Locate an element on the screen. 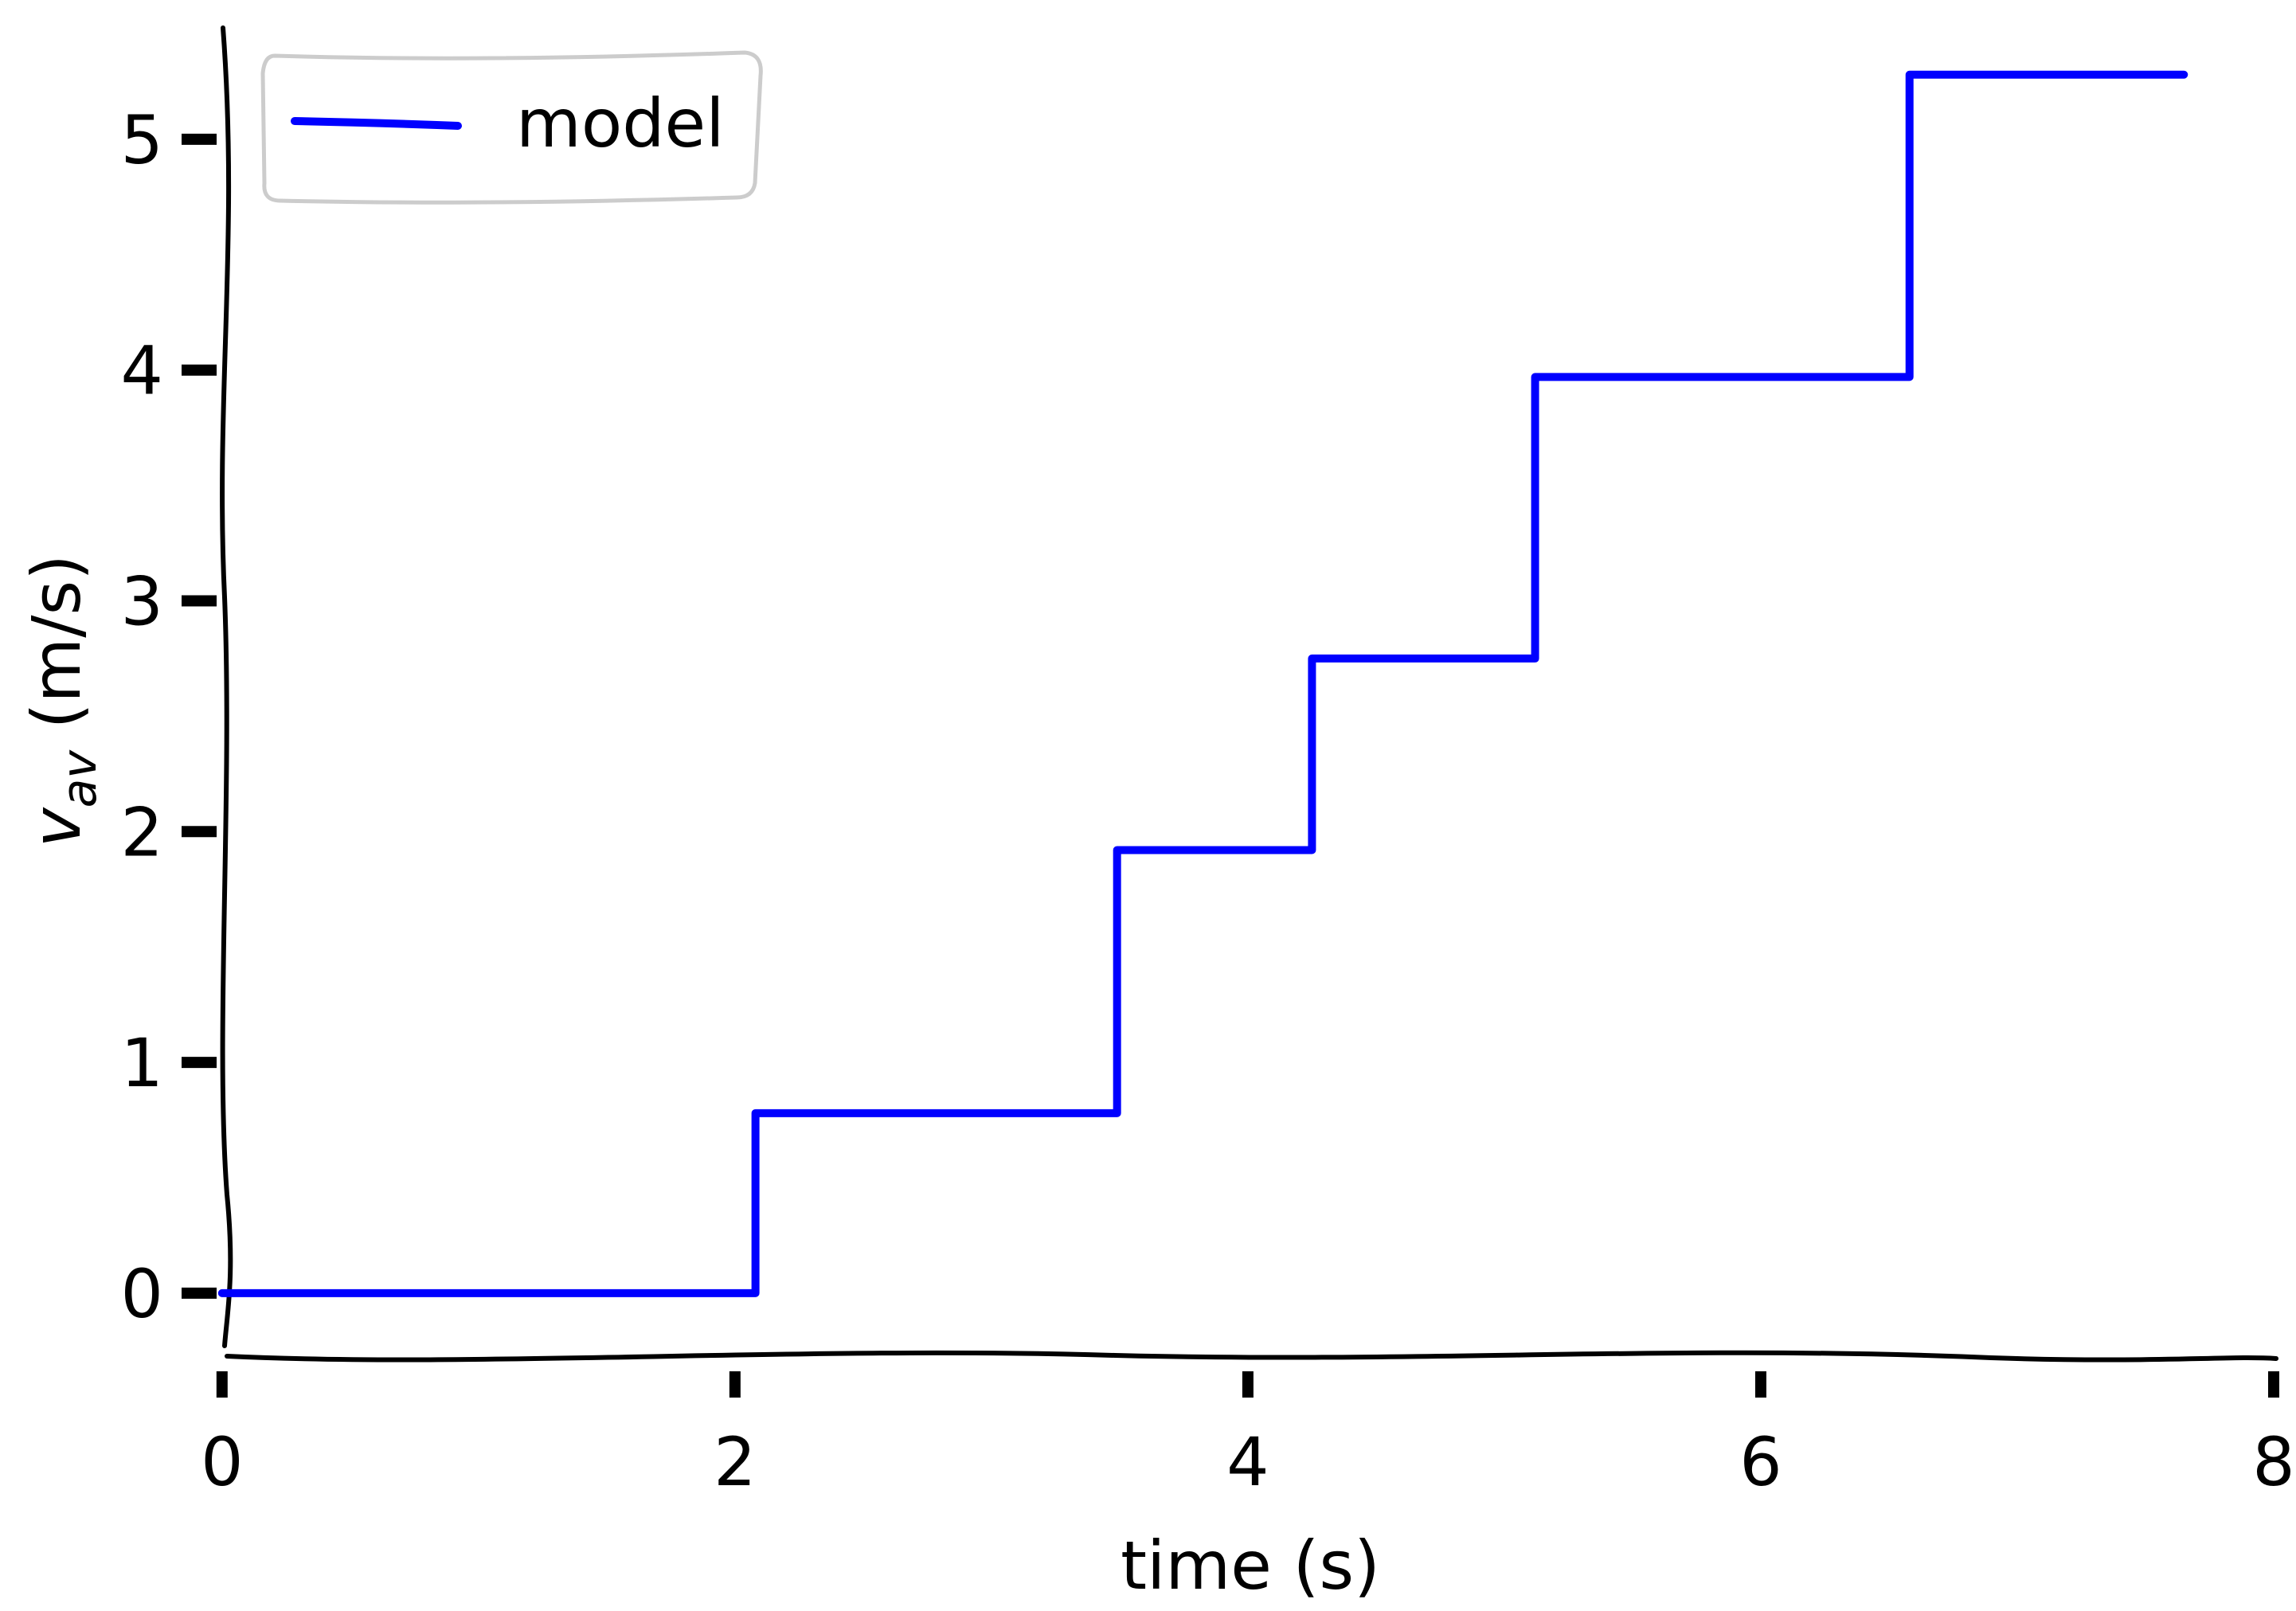  legend-label: model is located at coordinates (620, 123).